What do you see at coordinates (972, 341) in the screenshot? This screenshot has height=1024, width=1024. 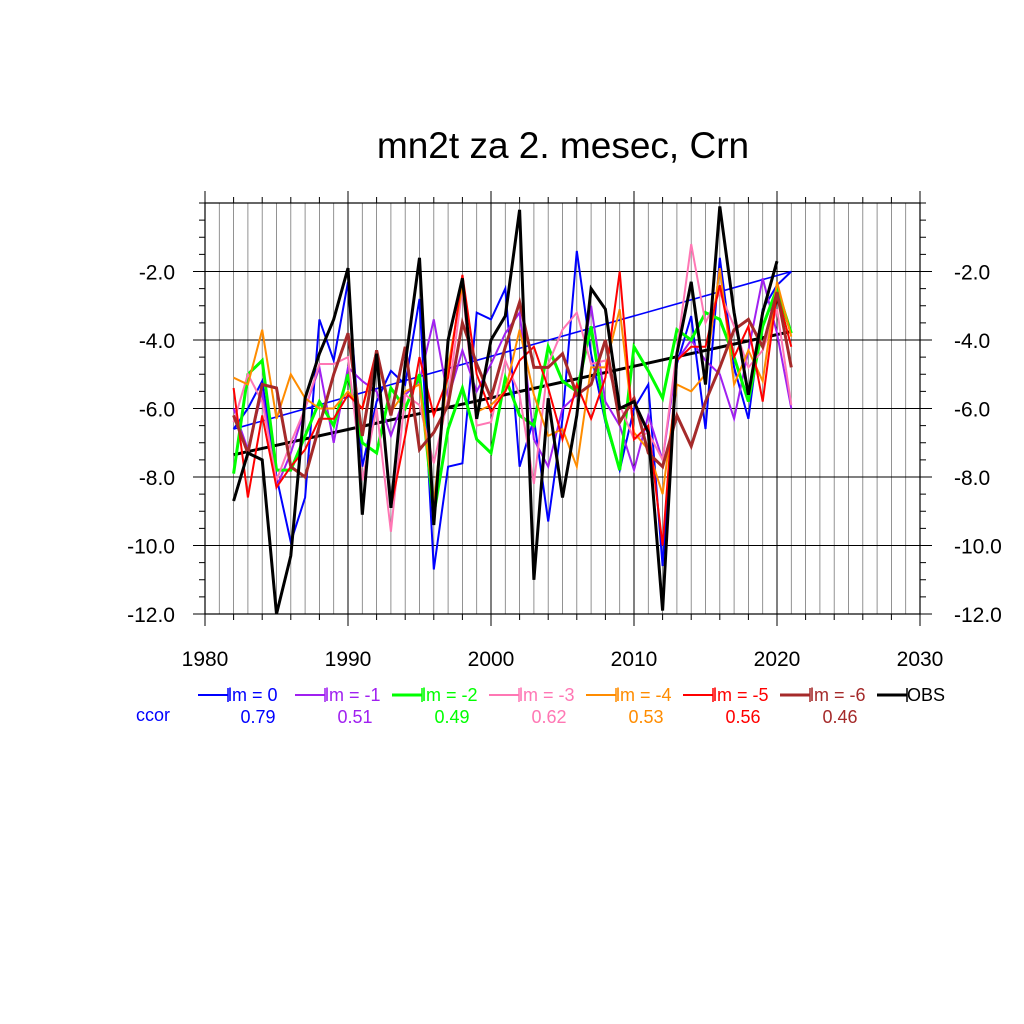 I see `y-tick-label-right: -4.0` at bounding box center [972, 341].